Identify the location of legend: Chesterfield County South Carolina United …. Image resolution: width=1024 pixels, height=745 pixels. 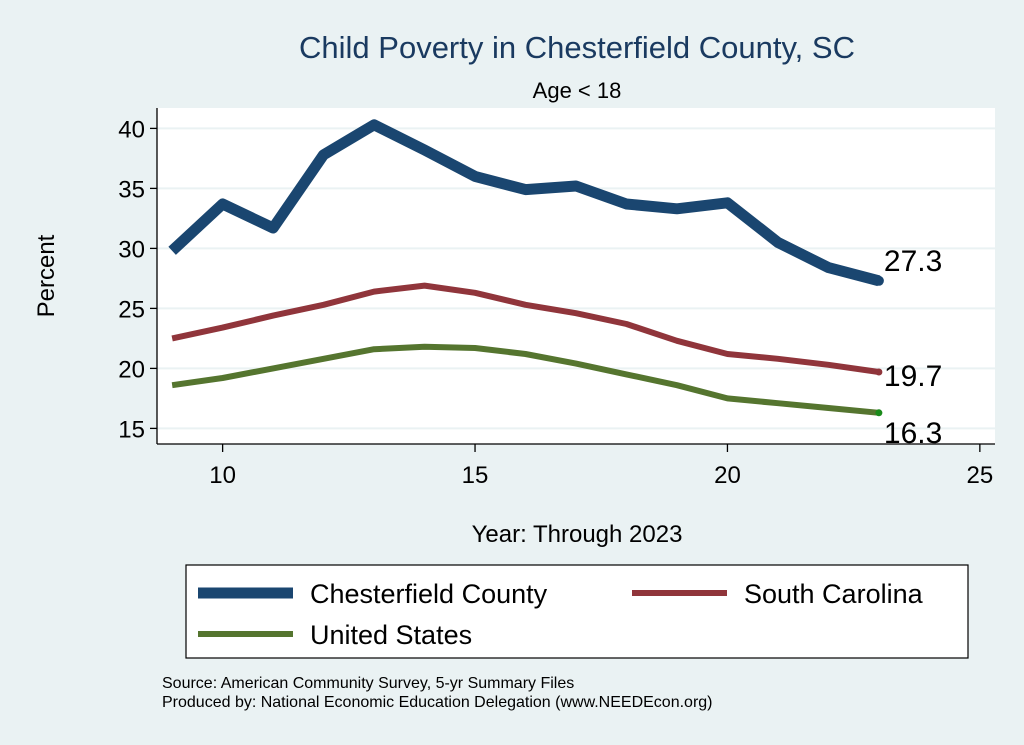
(577, 611).